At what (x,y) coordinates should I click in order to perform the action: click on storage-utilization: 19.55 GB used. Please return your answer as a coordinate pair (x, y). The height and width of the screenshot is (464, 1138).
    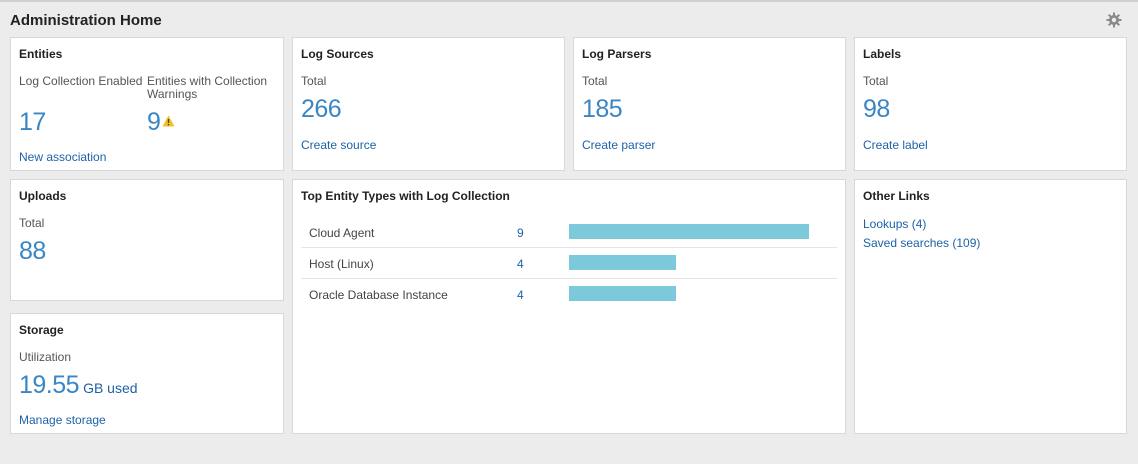
    Looking at the image, I should click on (78, 385).